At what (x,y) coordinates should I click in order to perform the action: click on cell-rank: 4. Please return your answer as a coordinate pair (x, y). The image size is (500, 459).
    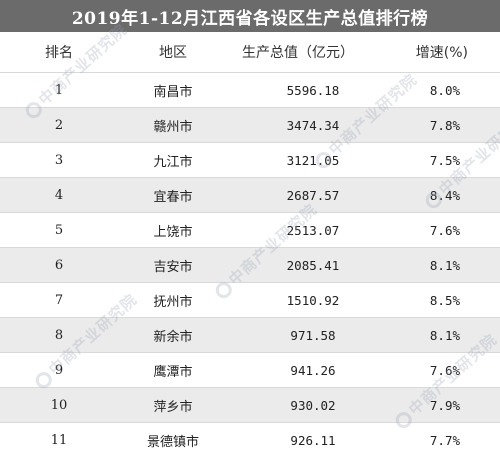
    Looking at the image, I should click on (59, 195).